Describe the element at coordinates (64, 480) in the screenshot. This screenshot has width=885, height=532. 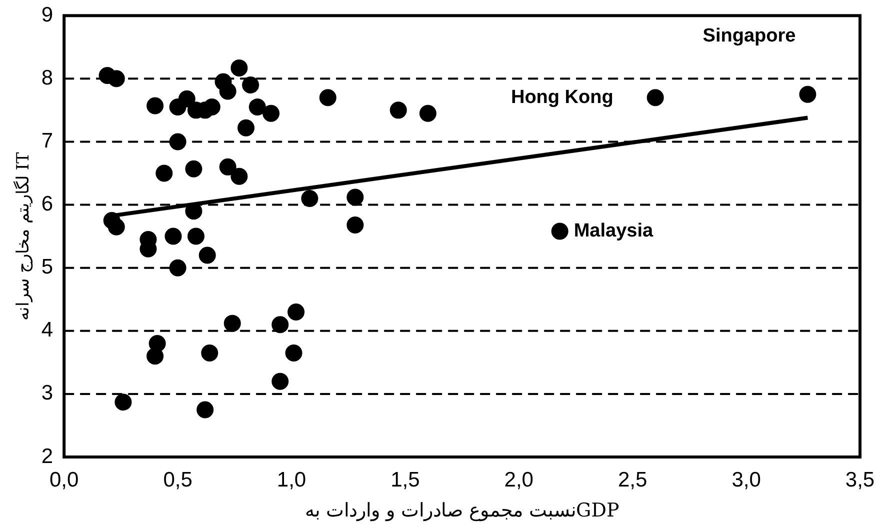
I see `x-tick-label: 0,0` at that location.